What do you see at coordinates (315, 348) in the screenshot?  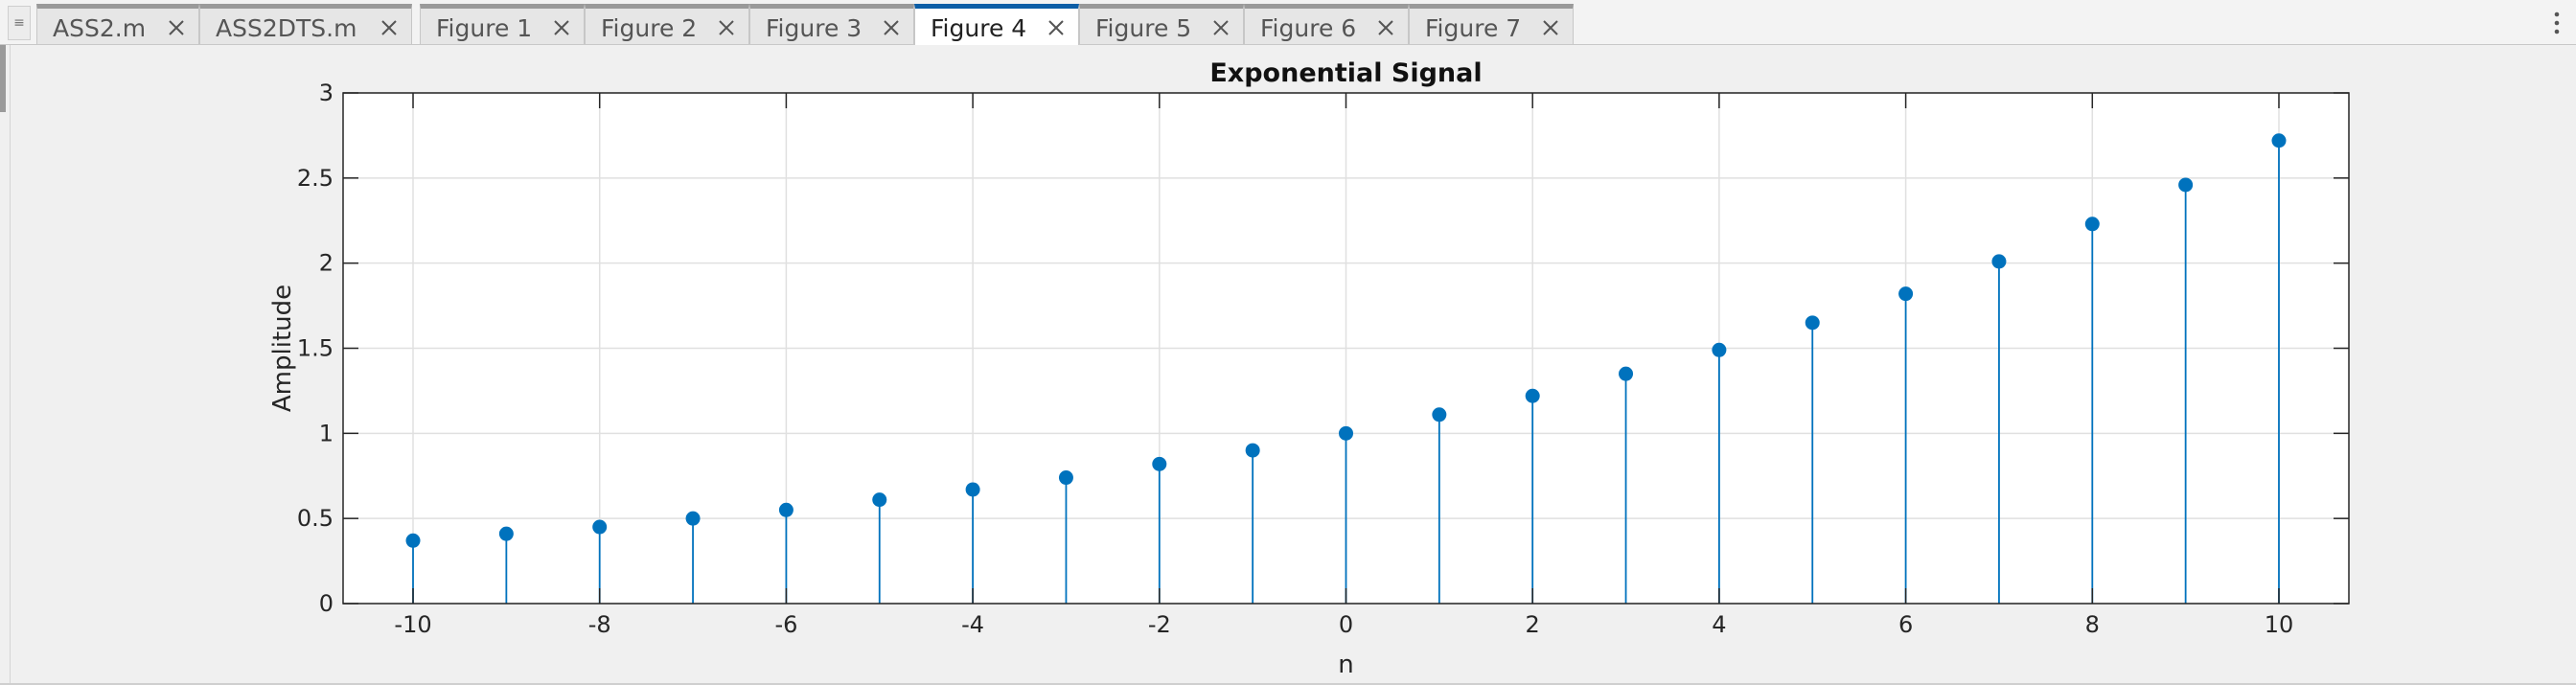 I see `y-tick-label: 1.5` at bounding box center [315, 348].